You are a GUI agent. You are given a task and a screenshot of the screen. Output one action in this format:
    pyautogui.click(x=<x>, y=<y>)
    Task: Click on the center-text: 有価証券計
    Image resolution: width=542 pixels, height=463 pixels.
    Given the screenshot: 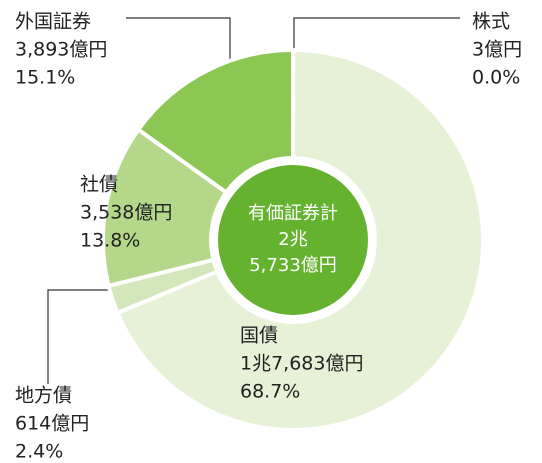 What is the action you would take?
    pyautogui.click(x=293, y=213)
    